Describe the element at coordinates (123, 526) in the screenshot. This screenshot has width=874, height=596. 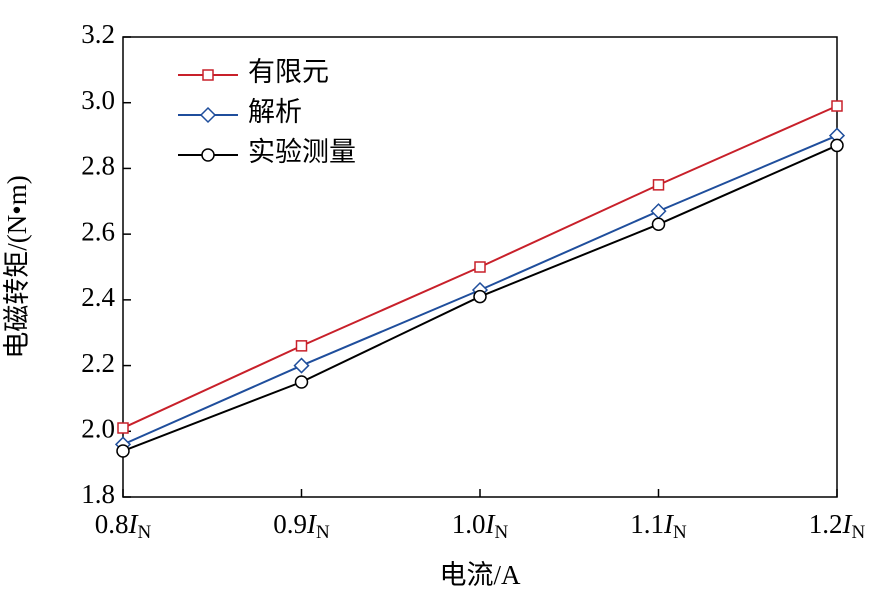
I see `x-tick-label: 0.8IN` at that location.